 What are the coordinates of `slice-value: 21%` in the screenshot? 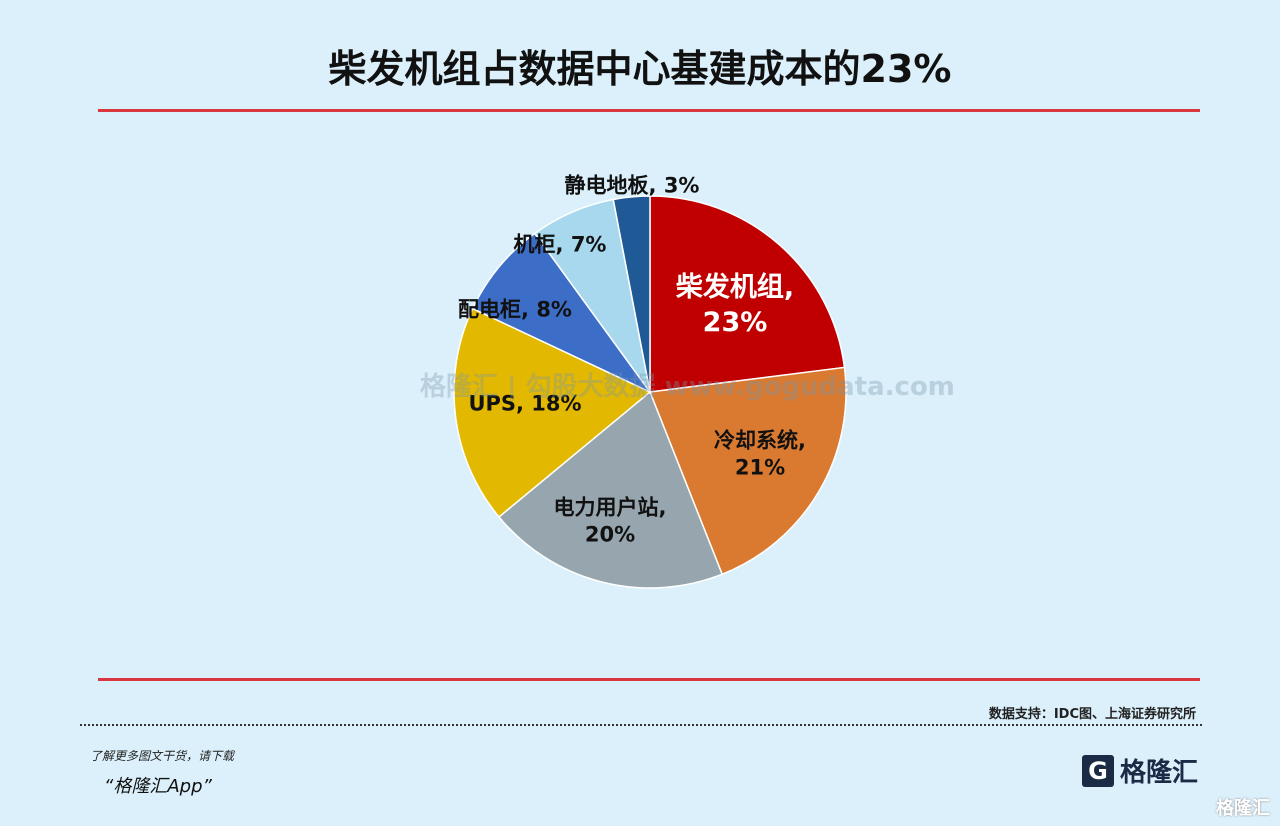 It's located at (760, 468).